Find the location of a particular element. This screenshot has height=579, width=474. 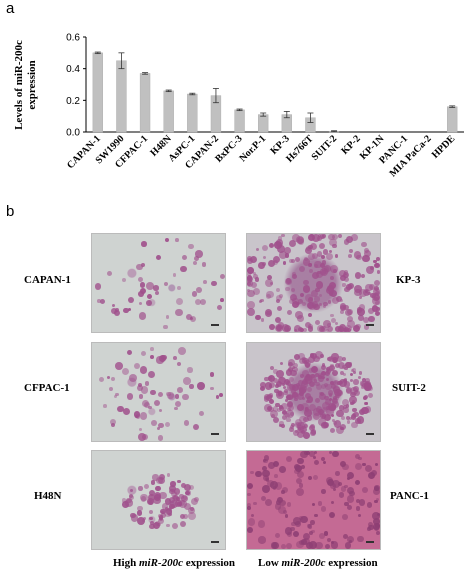

caption-high-italic: miR-200c is located at coordinates (160, 563).